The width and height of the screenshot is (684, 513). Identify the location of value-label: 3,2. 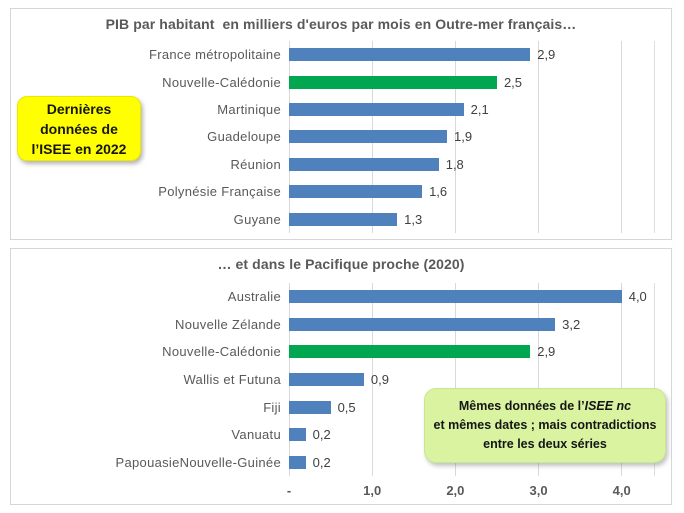
(571, 324).